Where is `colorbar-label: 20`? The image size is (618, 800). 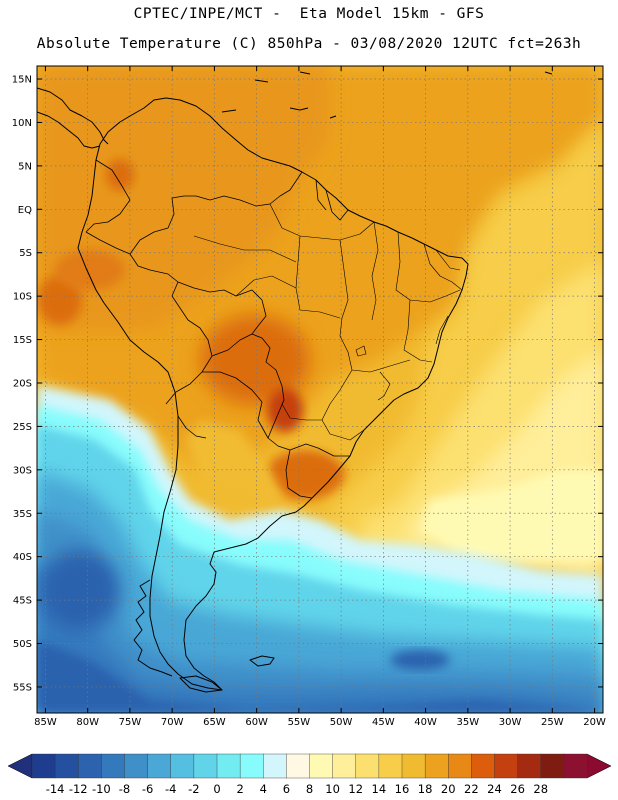 colorbar-label: 20 is located at coordinates (448, 789).